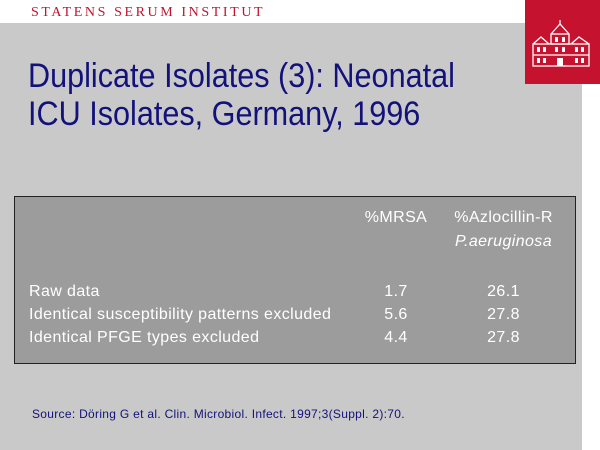 This screenshot has height=450, width=600. Describe the element at coordinates (241, 76) in the screenshot. I see `slide-title-line-1: Duplicate Isolates (3): Neonatal` at that location.